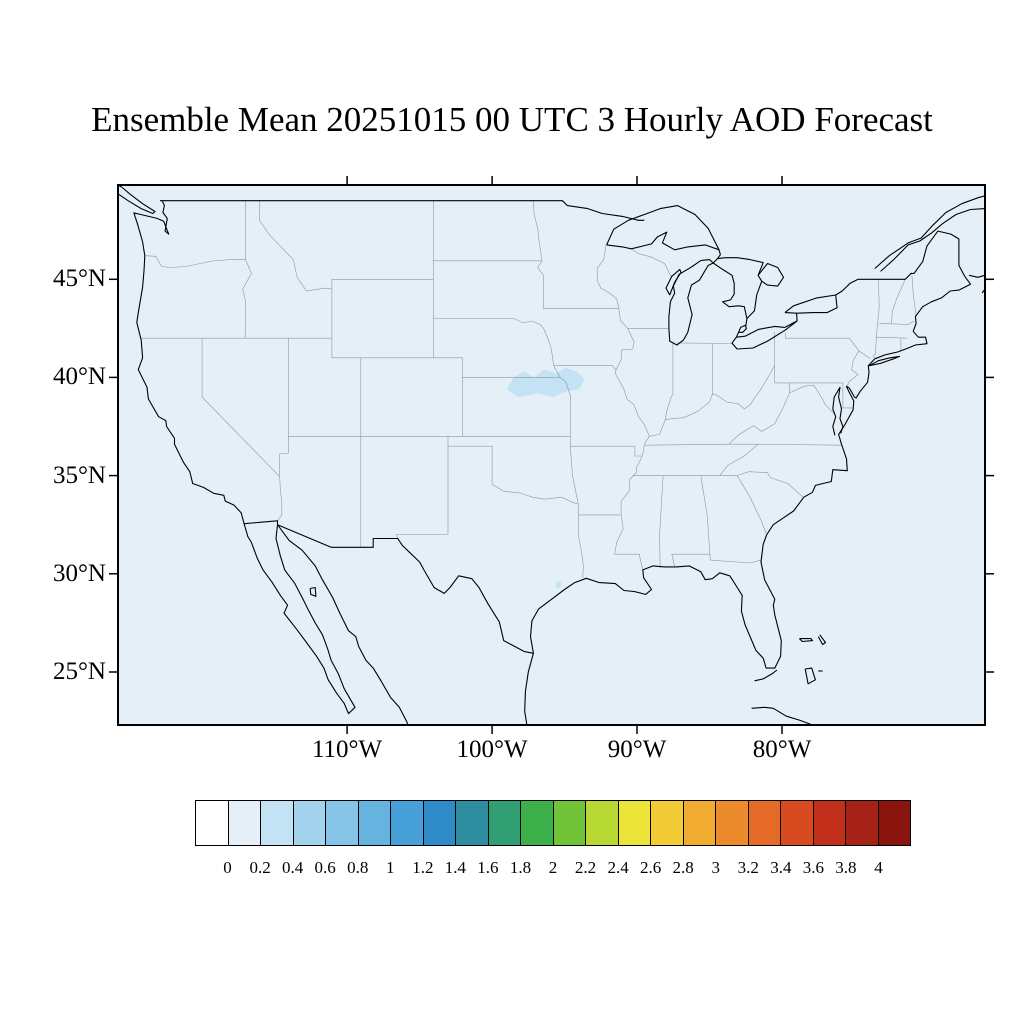 The image size is (1024, 1024). Describe the element at coordinates (782, 749) in the screenshot. I see `longitude-tick-label: 80°W` at that location.